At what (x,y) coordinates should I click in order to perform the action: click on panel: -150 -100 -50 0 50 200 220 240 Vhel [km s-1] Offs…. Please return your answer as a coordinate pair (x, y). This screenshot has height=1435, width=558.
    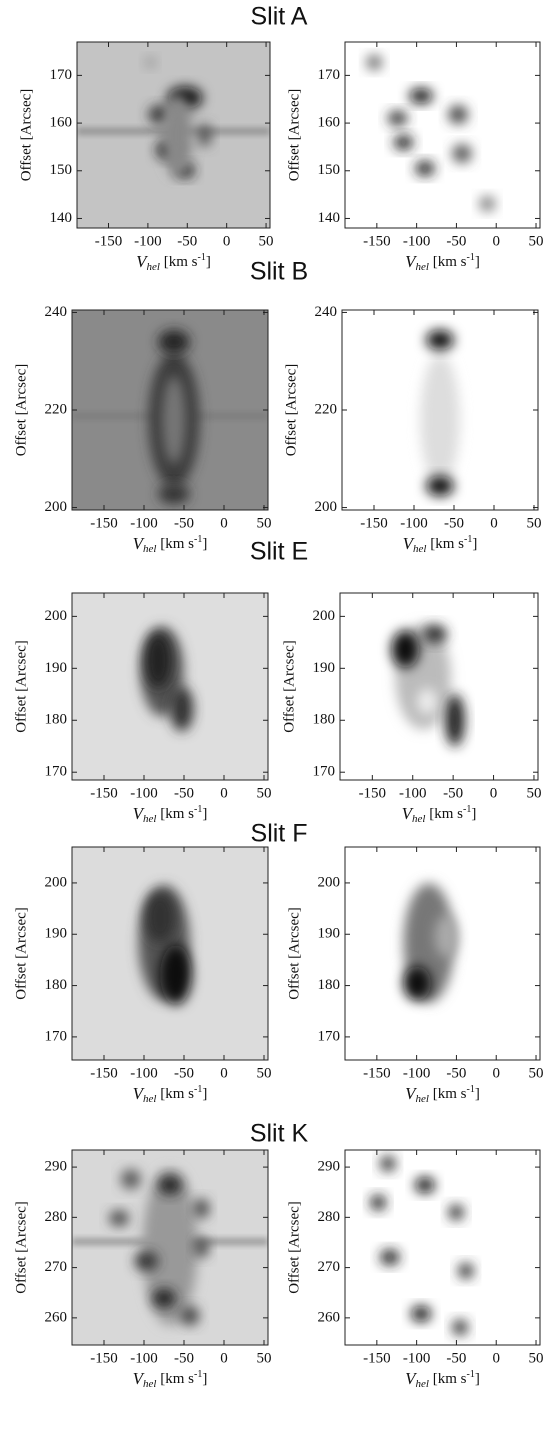
    Looking at the image, I should click on (142, 429).